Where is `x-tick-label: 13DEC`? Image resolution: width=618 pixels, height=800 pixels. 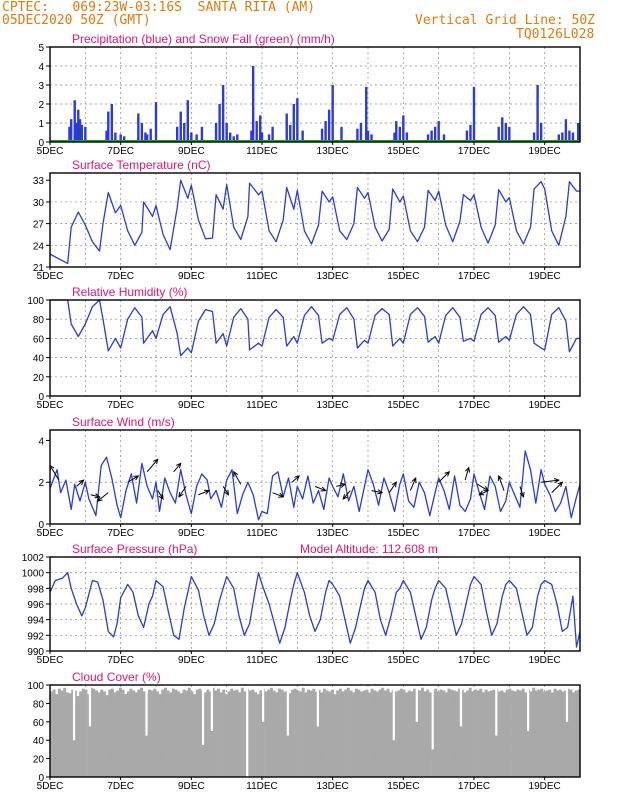
x-tick-label: 13DEC is located at coordinates (333, 405).